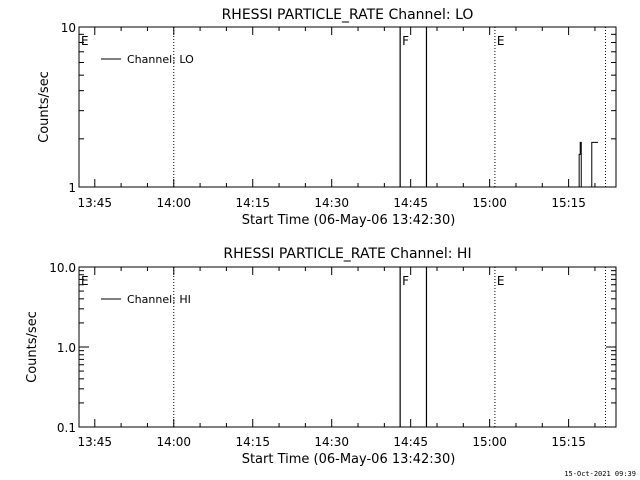 Image resolution: width=640 pixels, height=480 pixels. What do you see at coordinates (68, 28) in the screenshot?
I see `y-tick-label: 10` at bounding box center [68, 28].